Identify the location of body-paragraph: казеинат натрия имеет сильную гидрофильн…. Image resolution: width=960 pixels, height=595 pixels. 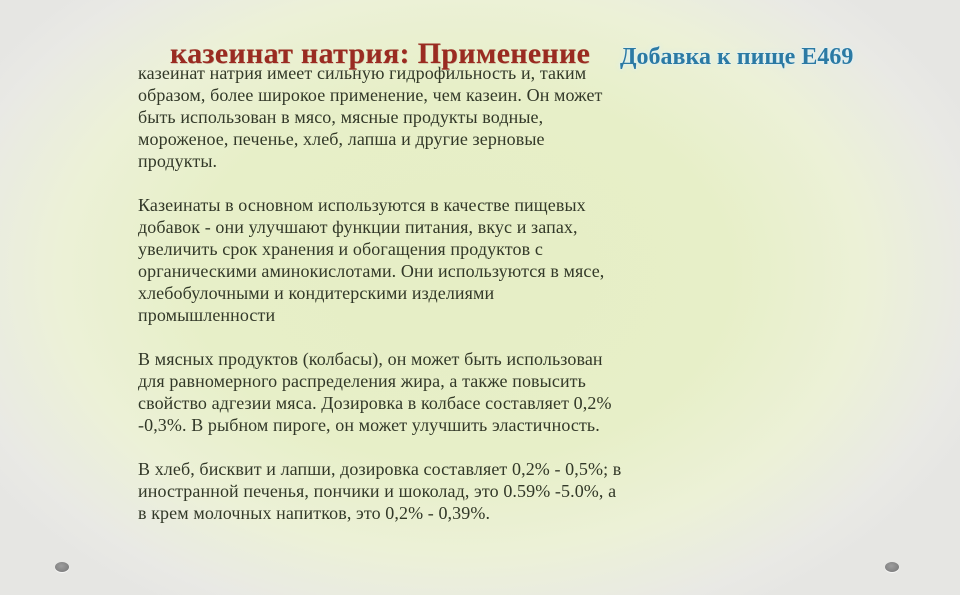
(370, 117).